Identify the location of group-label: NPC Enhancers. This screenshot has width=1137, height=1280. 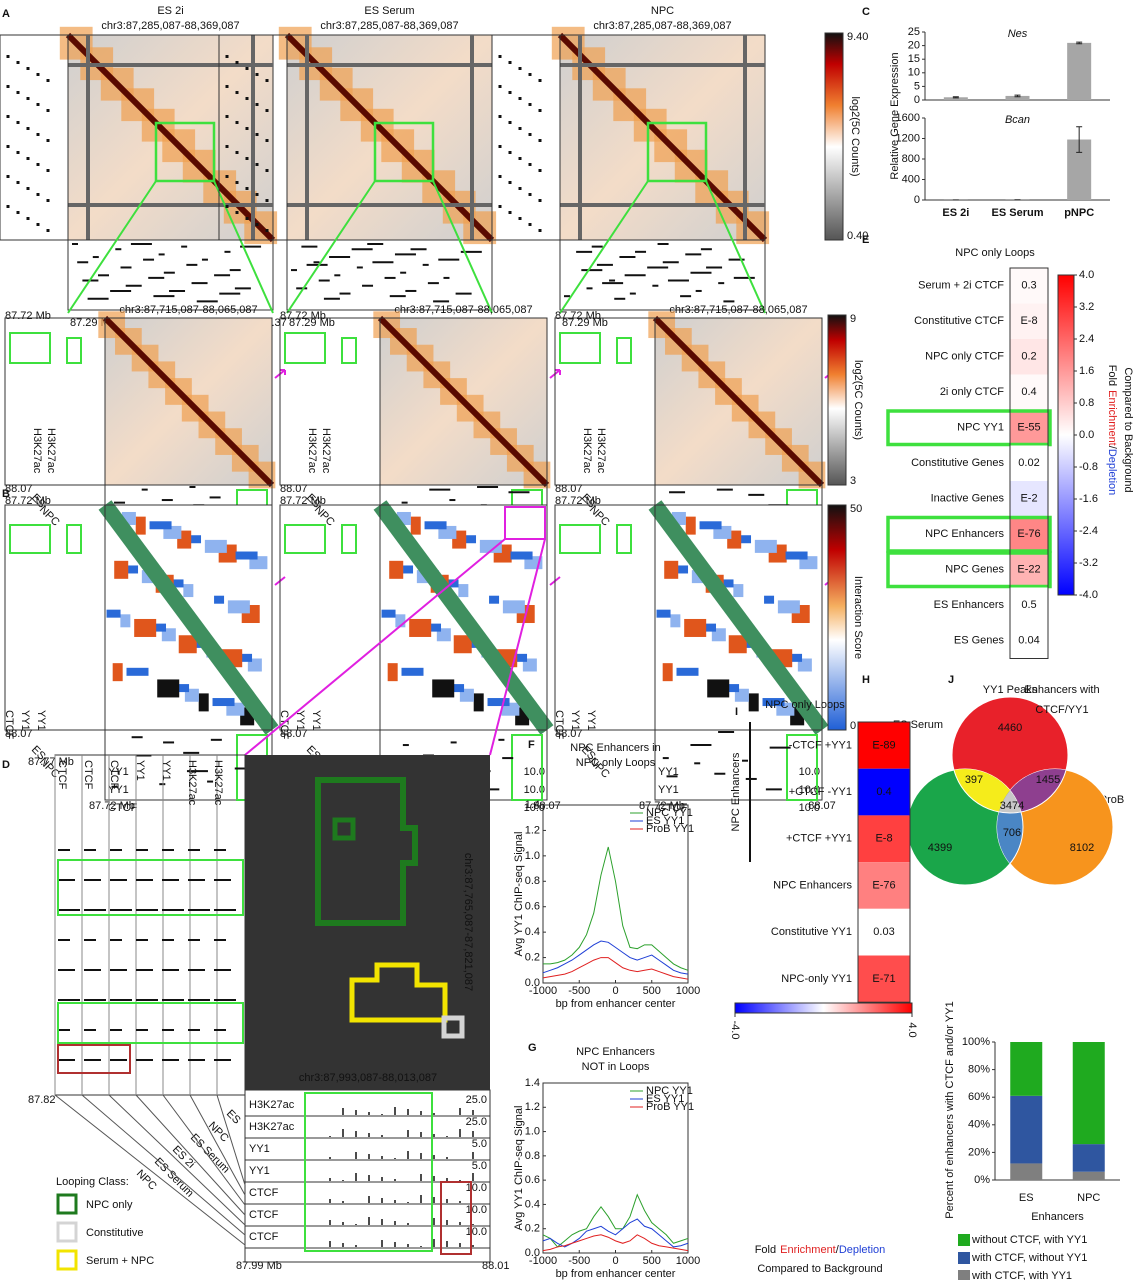
(736, 791).